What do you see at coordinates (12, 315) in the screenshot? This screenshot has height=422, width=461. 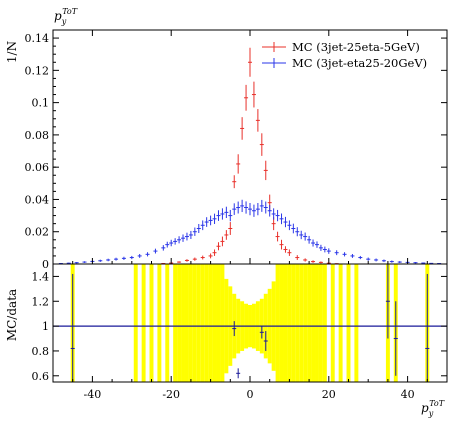 I see `bottom-ylabel: MC/data` at bounding box center [12, 315].